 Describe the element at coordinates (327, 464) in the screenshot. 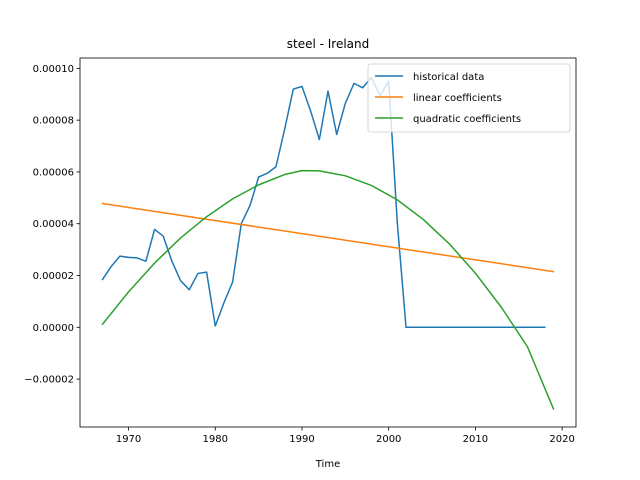

I see `x-axis-label: Time` at that location.